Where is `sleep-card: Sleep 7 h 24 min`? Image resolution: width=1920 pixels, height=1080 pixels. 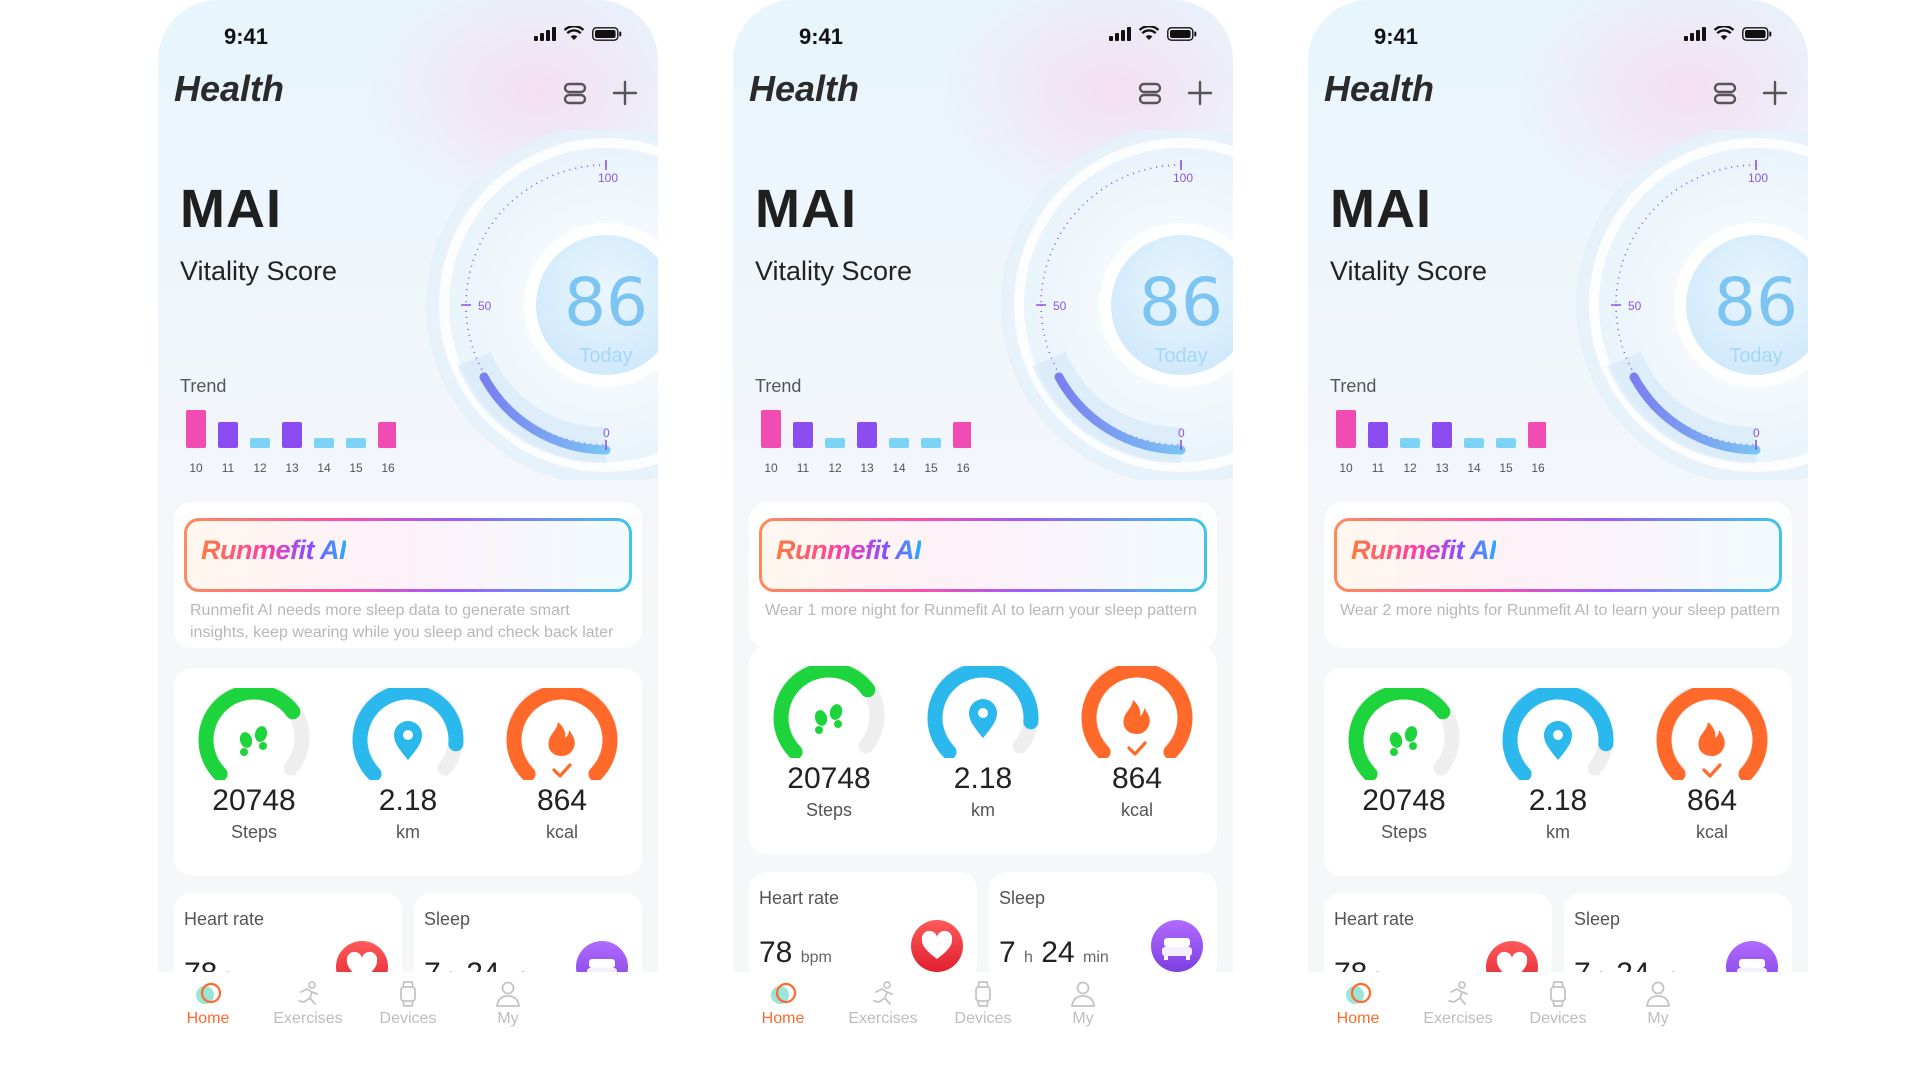 sleep-card: Sleep 7 h 24 min is located at coordinates (1103, 927).